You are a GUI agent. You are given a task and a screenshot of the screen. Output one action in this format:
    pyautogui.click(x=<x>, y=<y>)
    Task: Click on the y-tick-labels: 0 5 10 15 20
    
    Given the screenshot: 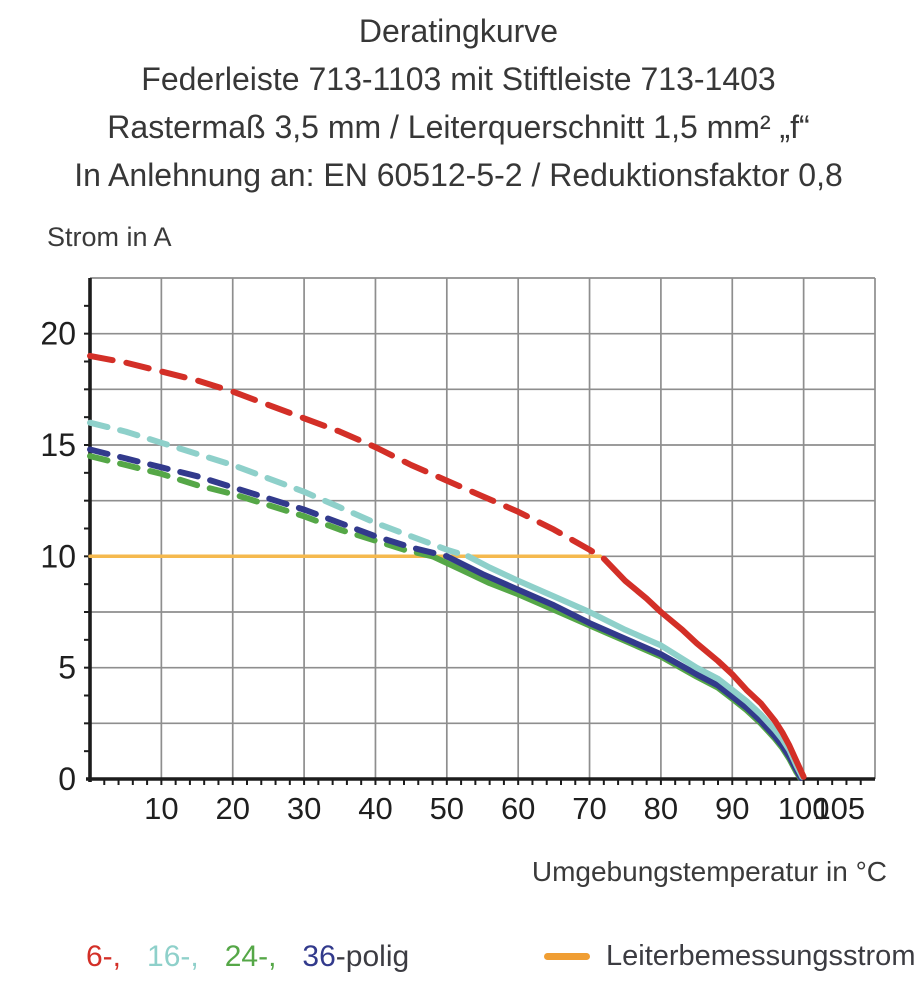 What is the action you would take?
    pyautogui.click(x=58, y=556)
    